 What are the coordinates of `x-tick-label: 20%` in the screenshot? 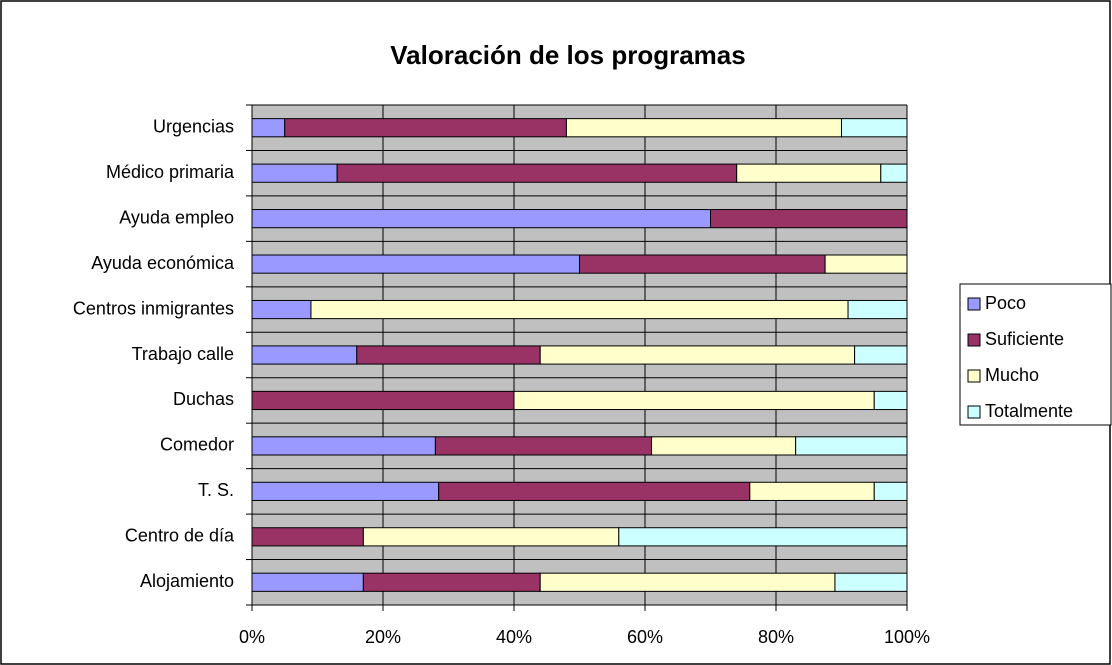 It's located at (383, 637).